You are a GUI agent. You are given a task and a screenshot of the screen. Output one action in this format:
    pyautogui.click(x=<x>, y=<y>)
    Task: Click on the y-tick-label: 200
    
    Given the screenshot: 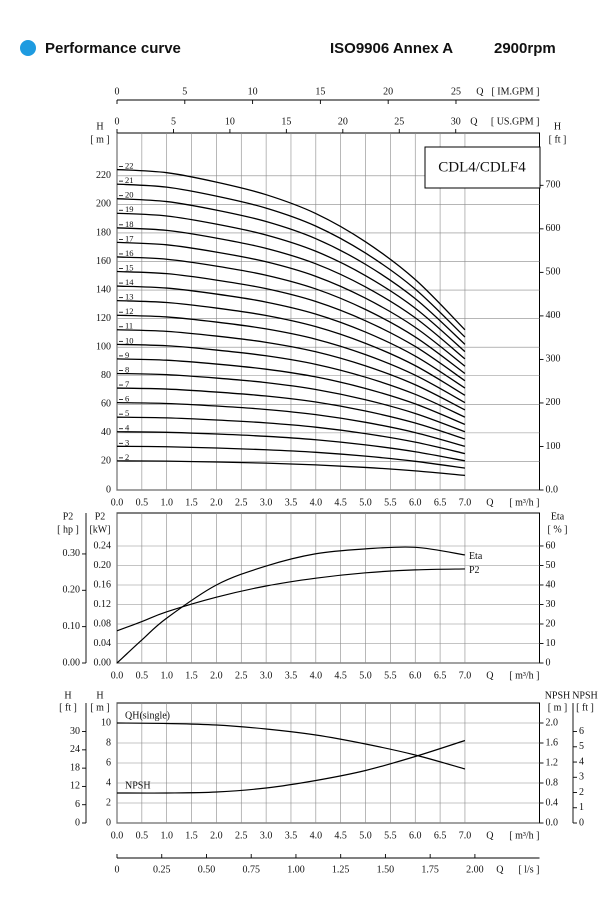 What is the action you would take?
    pyautogui.click(x=103, y=204)
    